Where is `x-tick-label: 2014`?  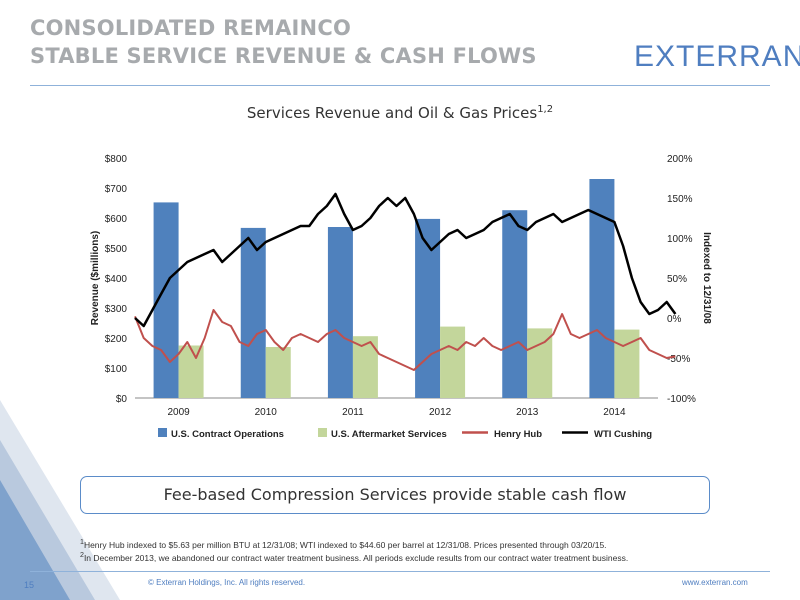
x-tick-label: 2014 is located at coordinates (614, 412).